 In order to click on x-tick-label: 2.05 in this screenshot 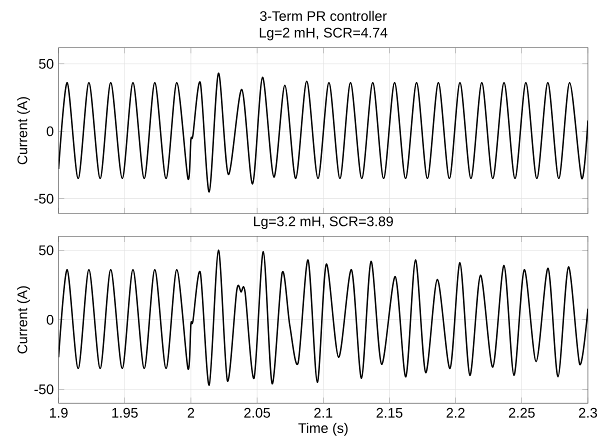, I will do `click(257, 413)`.